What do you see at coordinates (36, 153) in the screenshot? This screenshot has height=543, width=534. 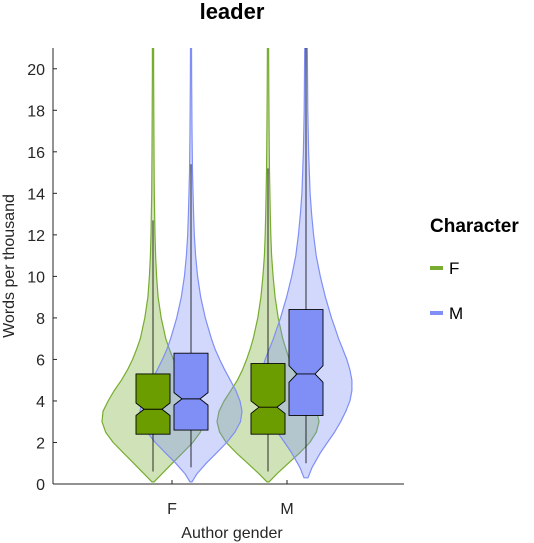 I see `y-tick-label: 16` at bounding box center [36, 153].